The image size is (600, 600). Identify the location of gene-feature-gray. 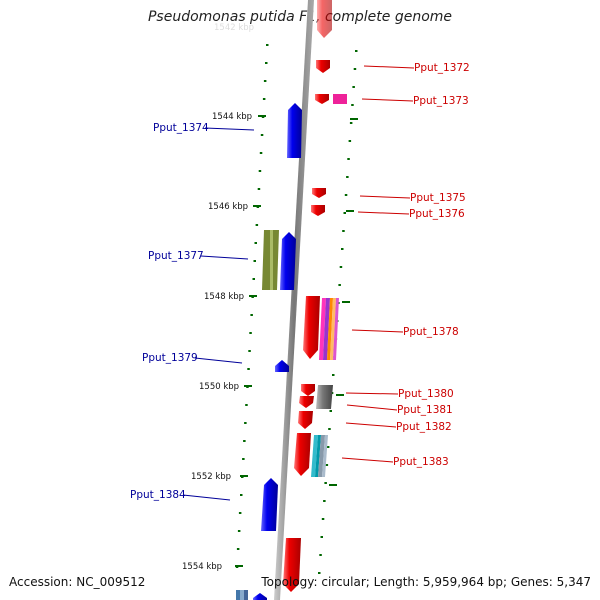
(324, 397).